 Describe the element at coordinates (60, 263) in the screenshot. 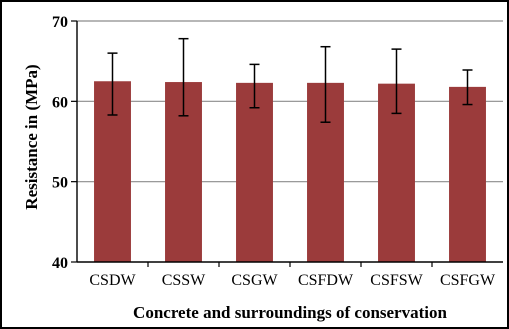

I see `y-tick-label: 40` at that location.